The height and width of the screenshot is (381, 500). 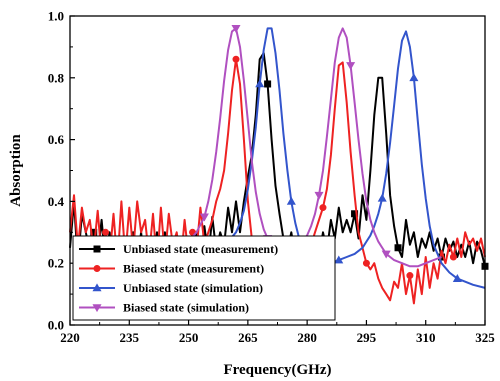 I want to click on legend-item: Unbiased state (simulation), so click(x=171, y=288).